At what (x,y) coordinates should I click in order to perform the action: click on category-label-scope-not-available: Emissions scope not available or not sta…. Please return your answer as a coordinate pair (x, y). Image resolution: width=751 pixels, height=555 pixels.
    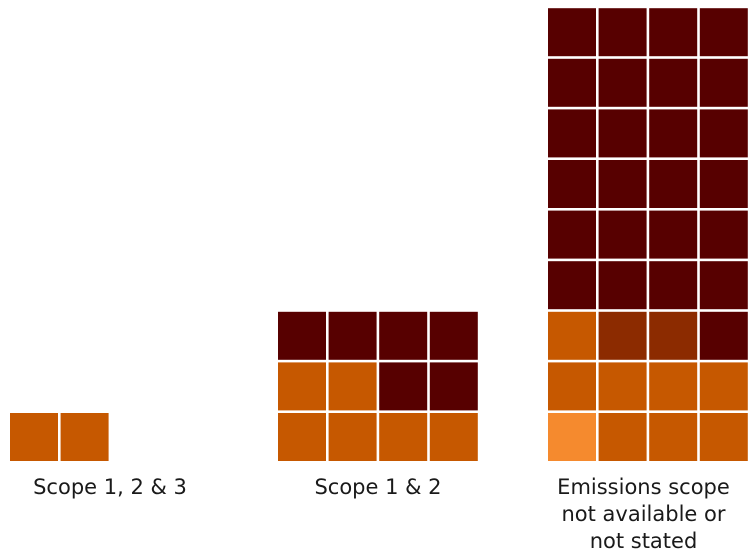
    Looking at the image, I should click on (643, 514).